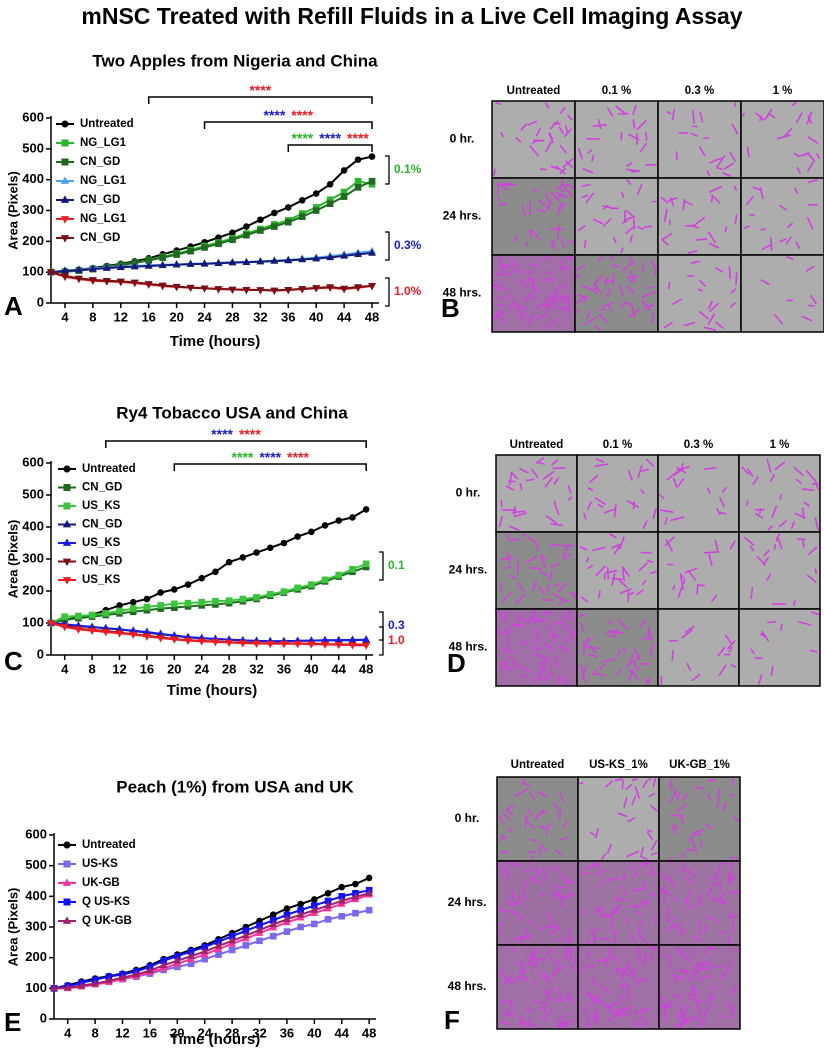 Image resolution: width=824 pixels, height=1050 pixels. Describe the element at coordinates (456, 663) in the screenshot. I see `panel-letter: D` at that location.